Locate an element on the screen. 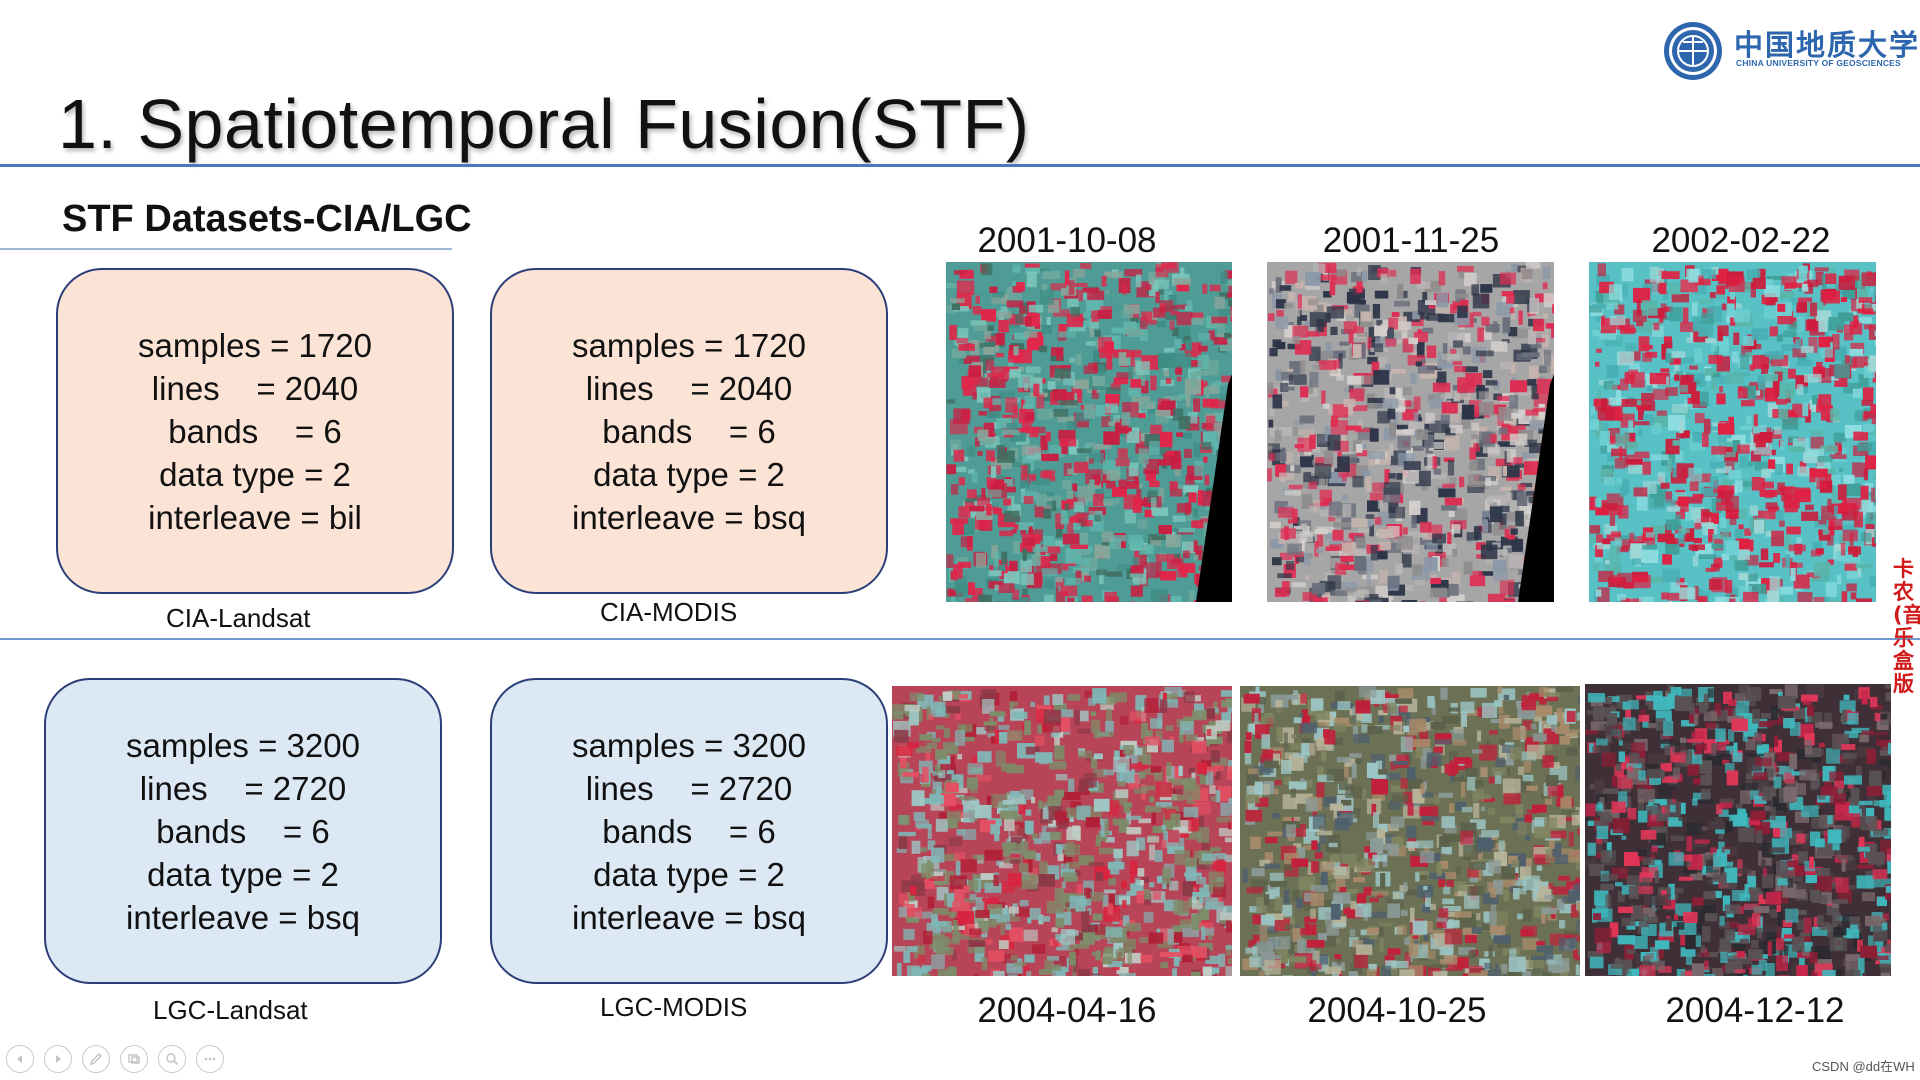 This screenshot has width=1920, height=1080. slides-icon is located at coordinates (134, 1059).